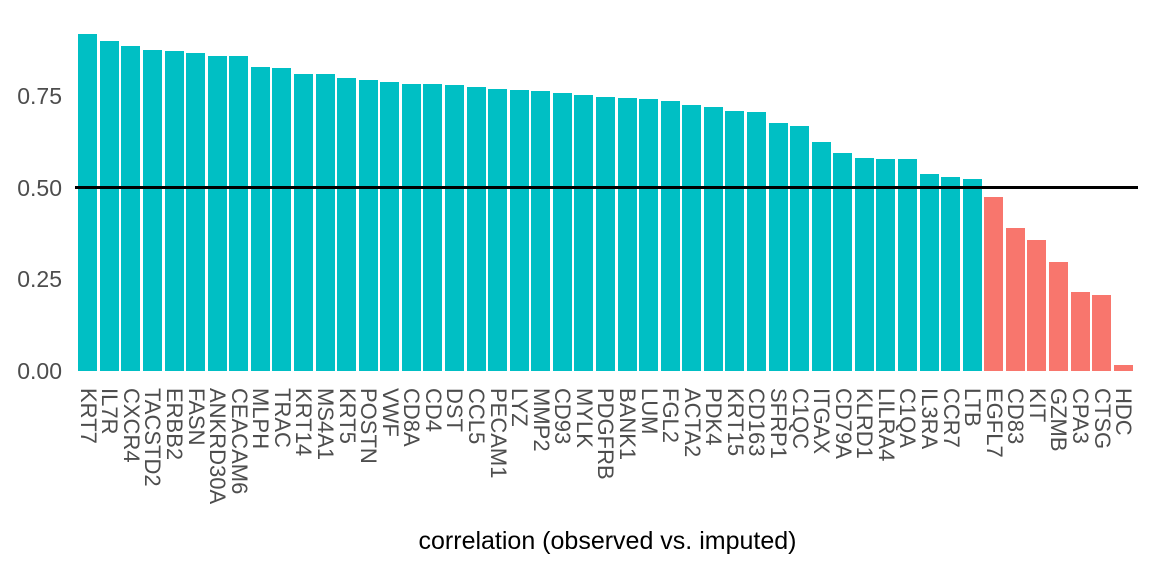 Image resolution: width=1152 pixels, height=576 pixels. I want to click on y-tick-label: 0.25, so click(39, 279).